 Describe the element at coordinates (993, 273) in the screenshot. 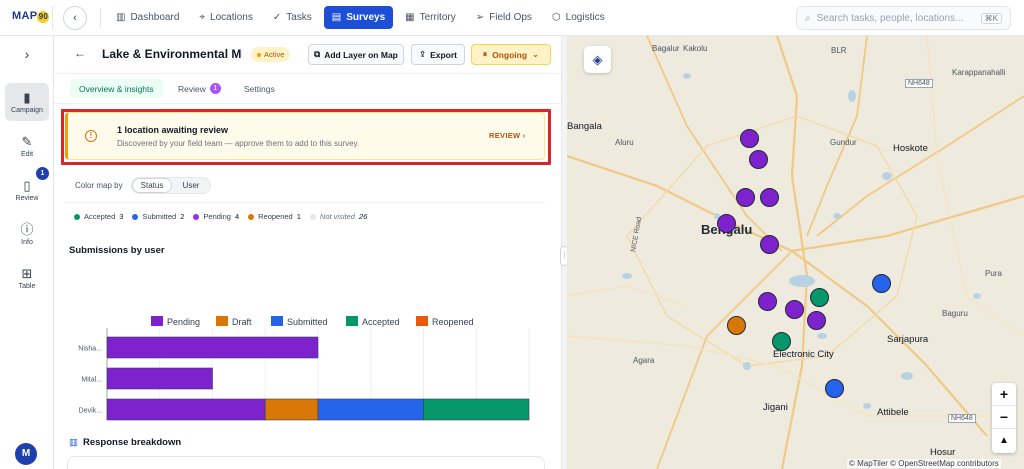

I see `map-label: Pura` at that location.